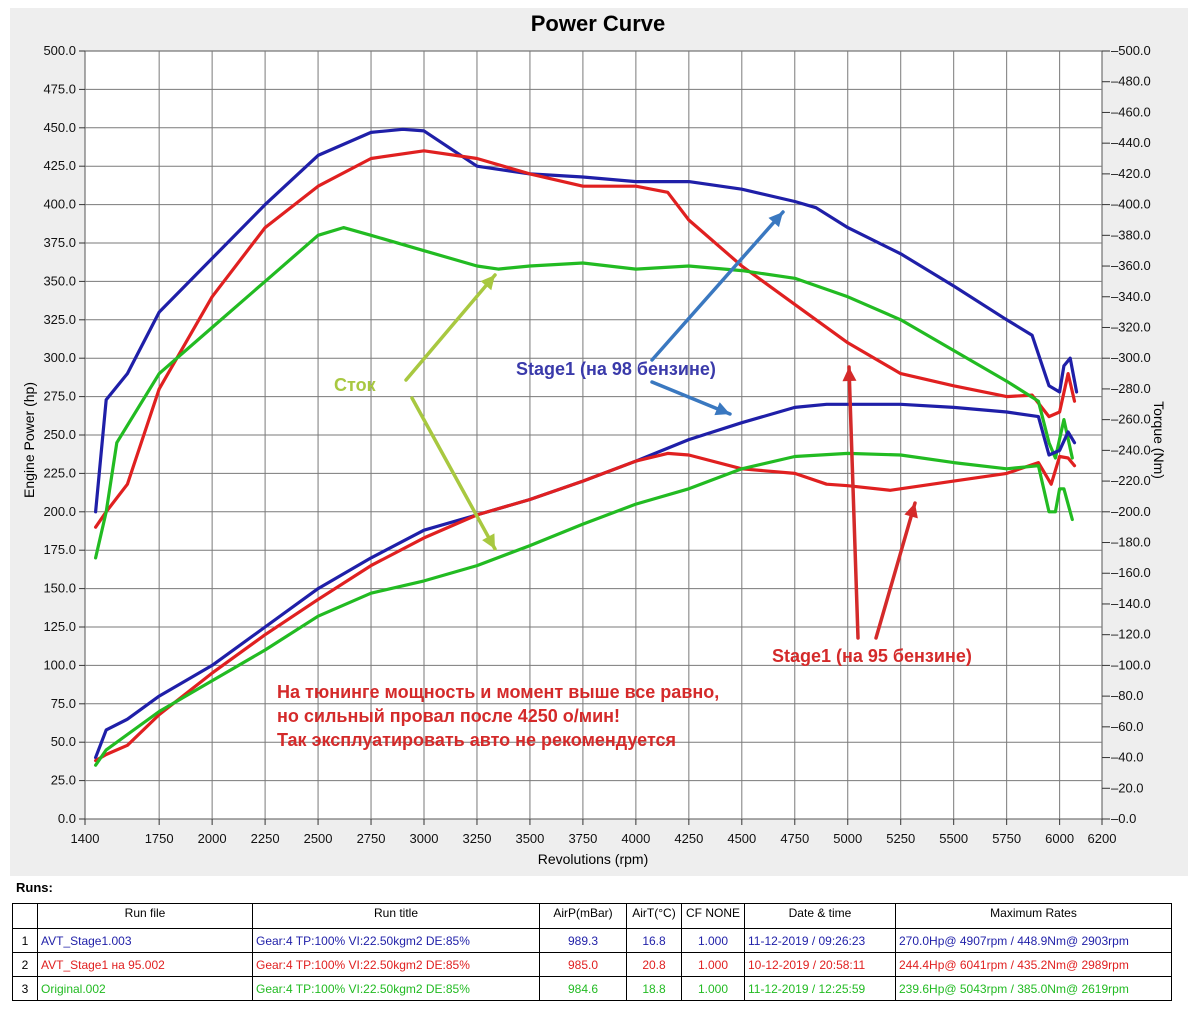 The height and width of the screenshot is (1024, 1200). What do you see at coordinates (59, 88) in the screenshot?
I see `y-left-tick-label: 475.0` at bounding box center [59, 88].